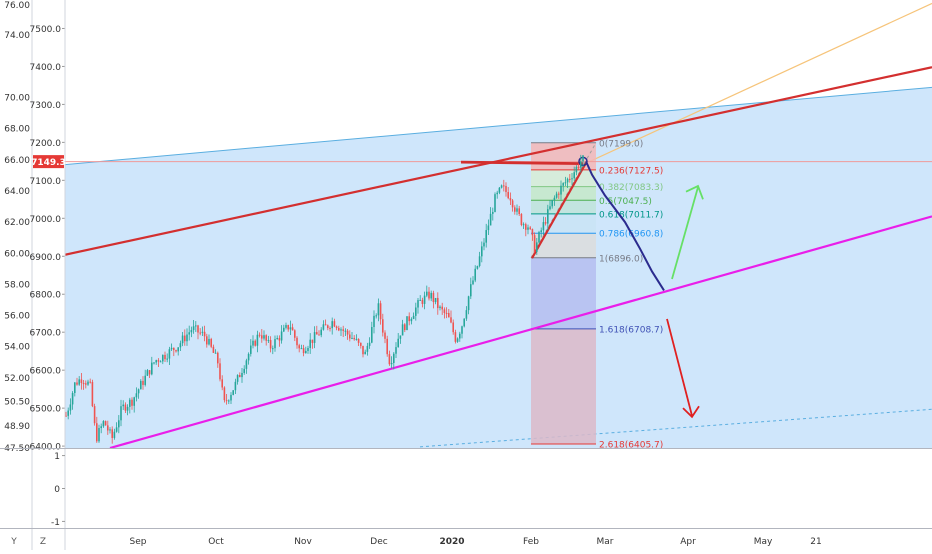 The width and height of the screenshot is (932, 554). I want to click on red-rising-leg, so click(559, 210).